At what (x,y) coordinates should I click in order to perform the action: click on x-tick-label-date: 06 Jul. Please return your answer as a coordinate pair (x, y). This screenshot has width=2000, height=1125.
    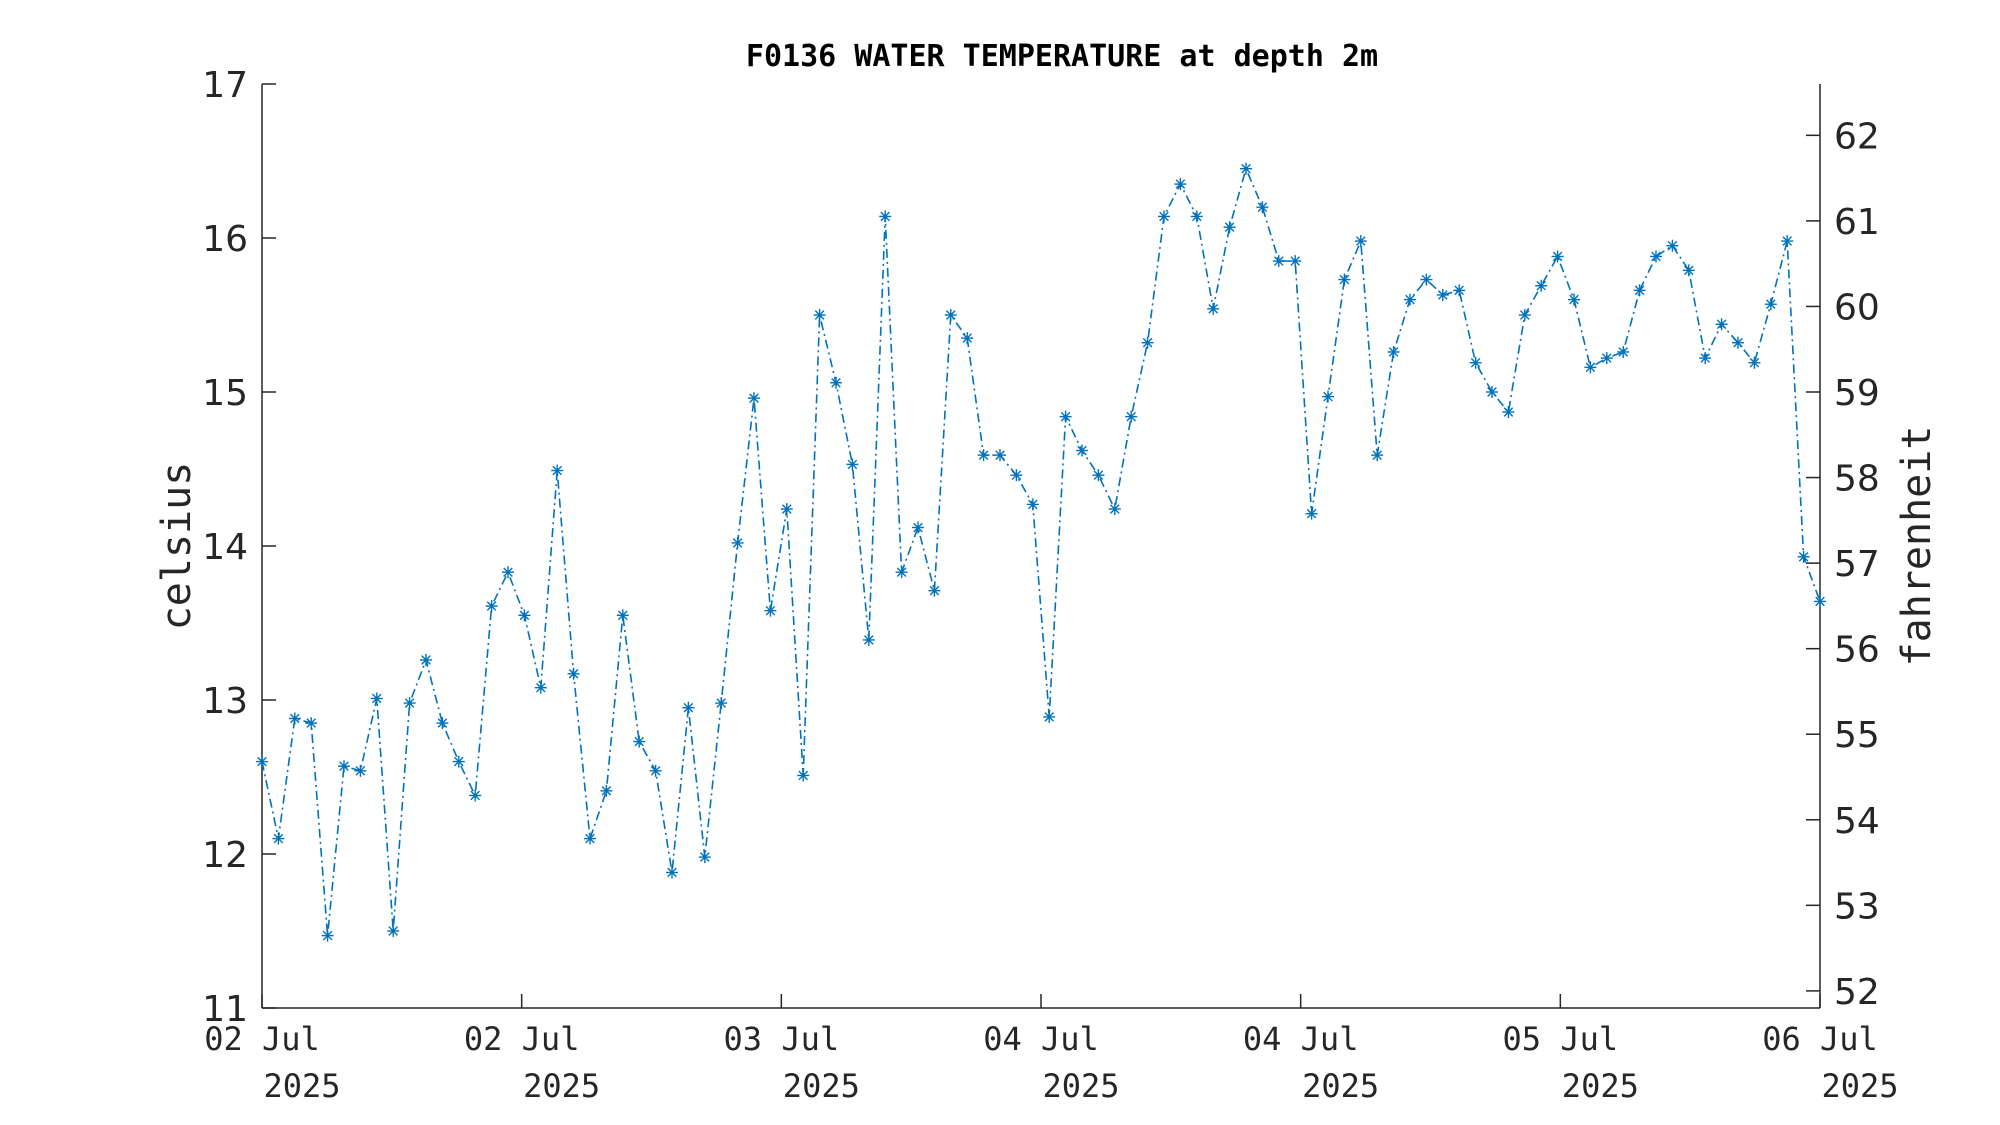
    Looking at the image, I should click on (1820, 1039).